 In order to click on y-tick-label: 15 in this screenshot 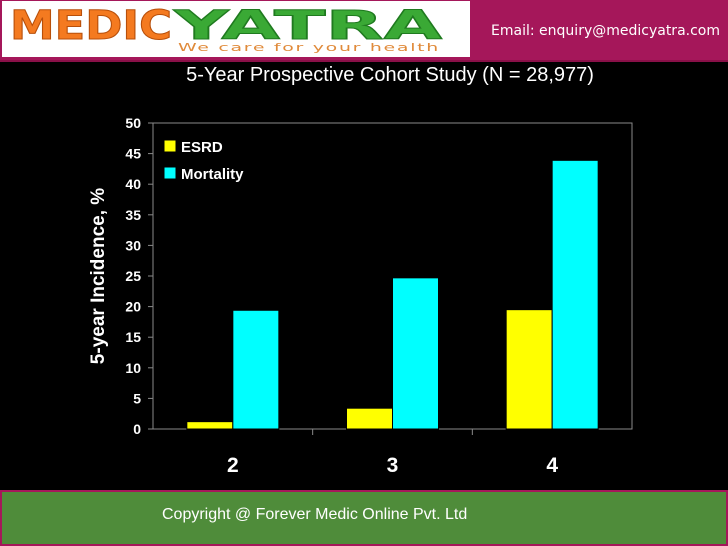, I will do `click(133, 337)`.